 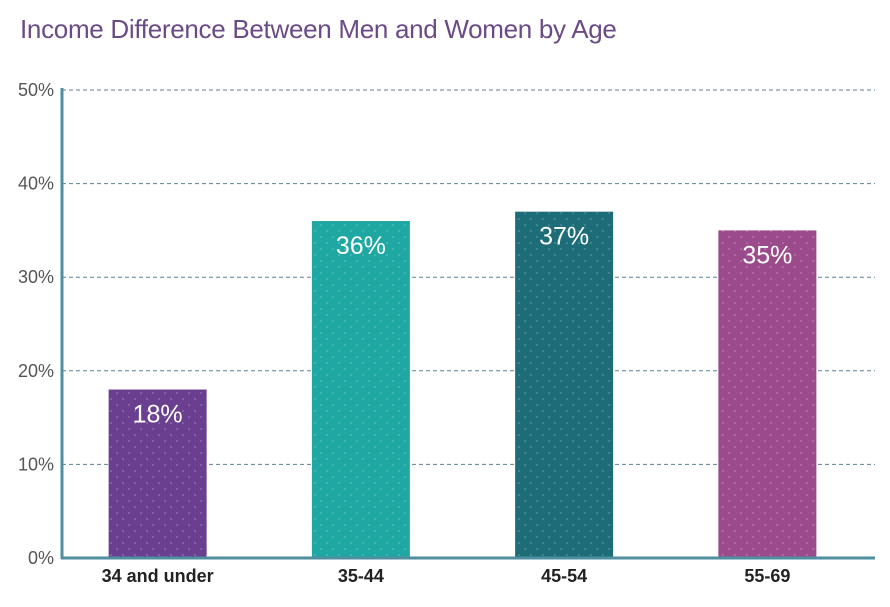 I want to click on x-tick-label: 34 and under, so click(x=158, y=576).